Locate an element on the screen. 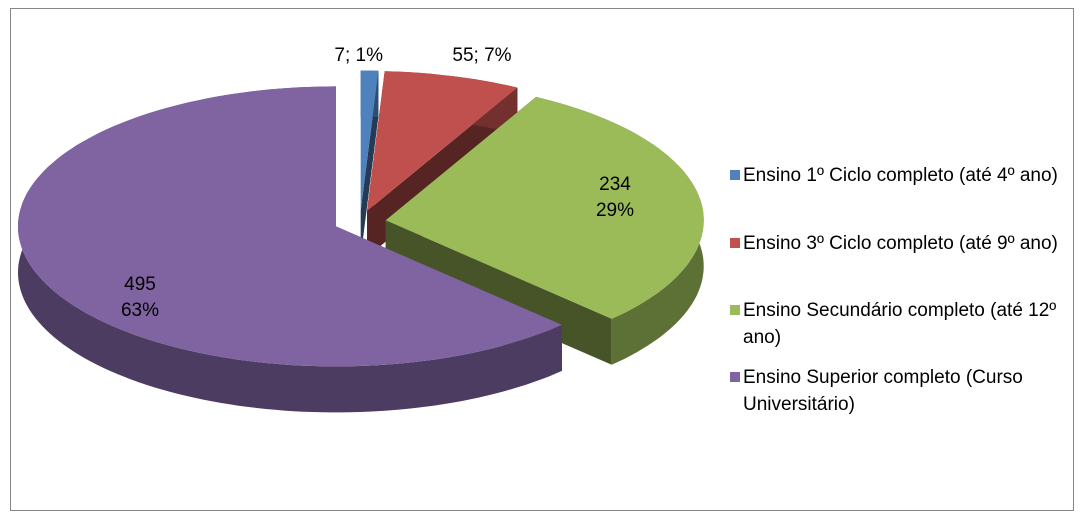 Image resolution: width=1083 pixels, height=519 pixels. legend-item: Ensino 1º Ciclo completo (até 4º ano) is located at coordinates (900, 175).